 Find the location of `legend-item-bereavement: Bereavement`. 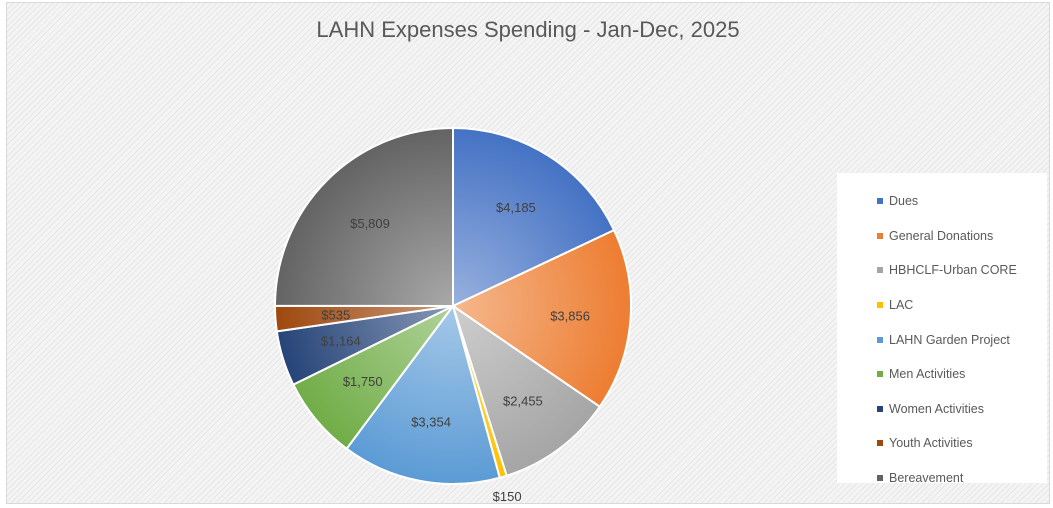

legend-item-bereavement: Bereavement is located at coordinates (962, 478).